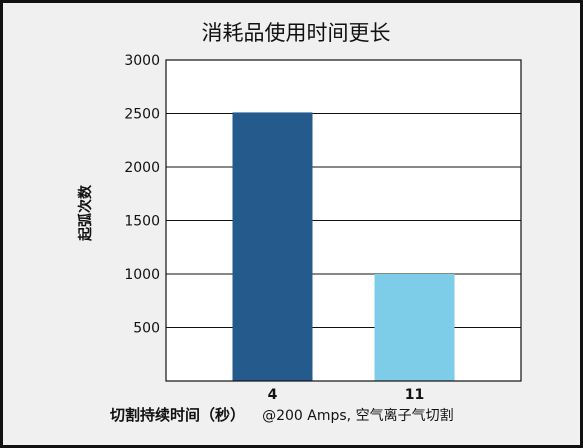  Describe the element at coordinates (357, 415) in the screenshot. I see `x-axis-note: @200 Amps, 空气离子气切割` at that location.